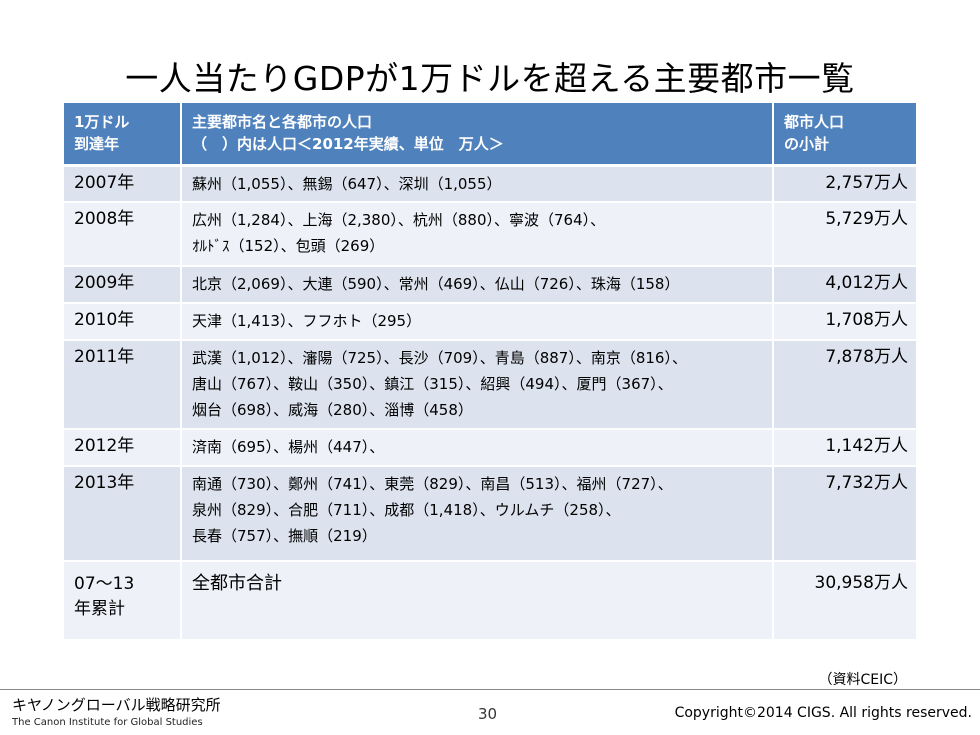 The width and height of the screenshot is (980, 735). I want to click on header-total-line1: 都市人口, so click(814, 122).